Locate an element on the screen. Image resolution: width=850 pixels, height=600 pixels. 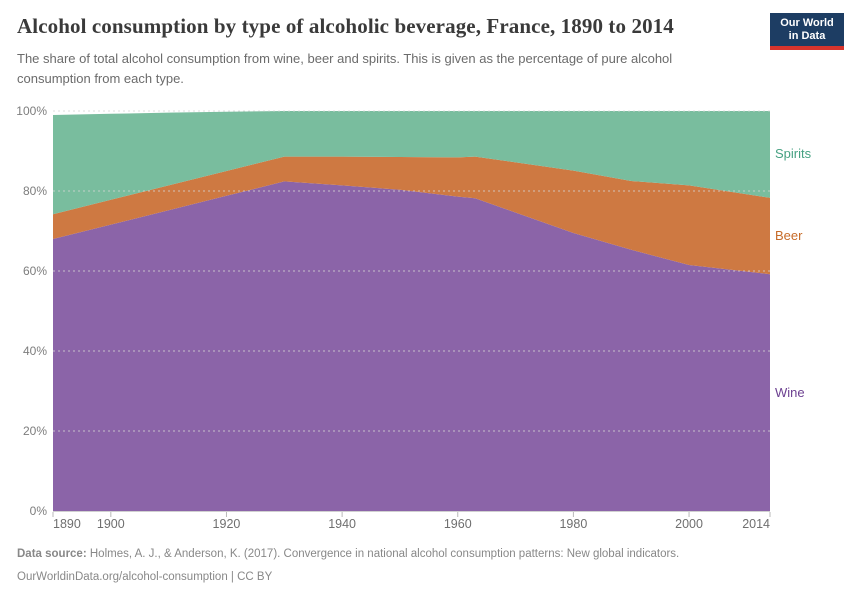
y-tick-label-40: 40% is located at coordinates (34, 351).